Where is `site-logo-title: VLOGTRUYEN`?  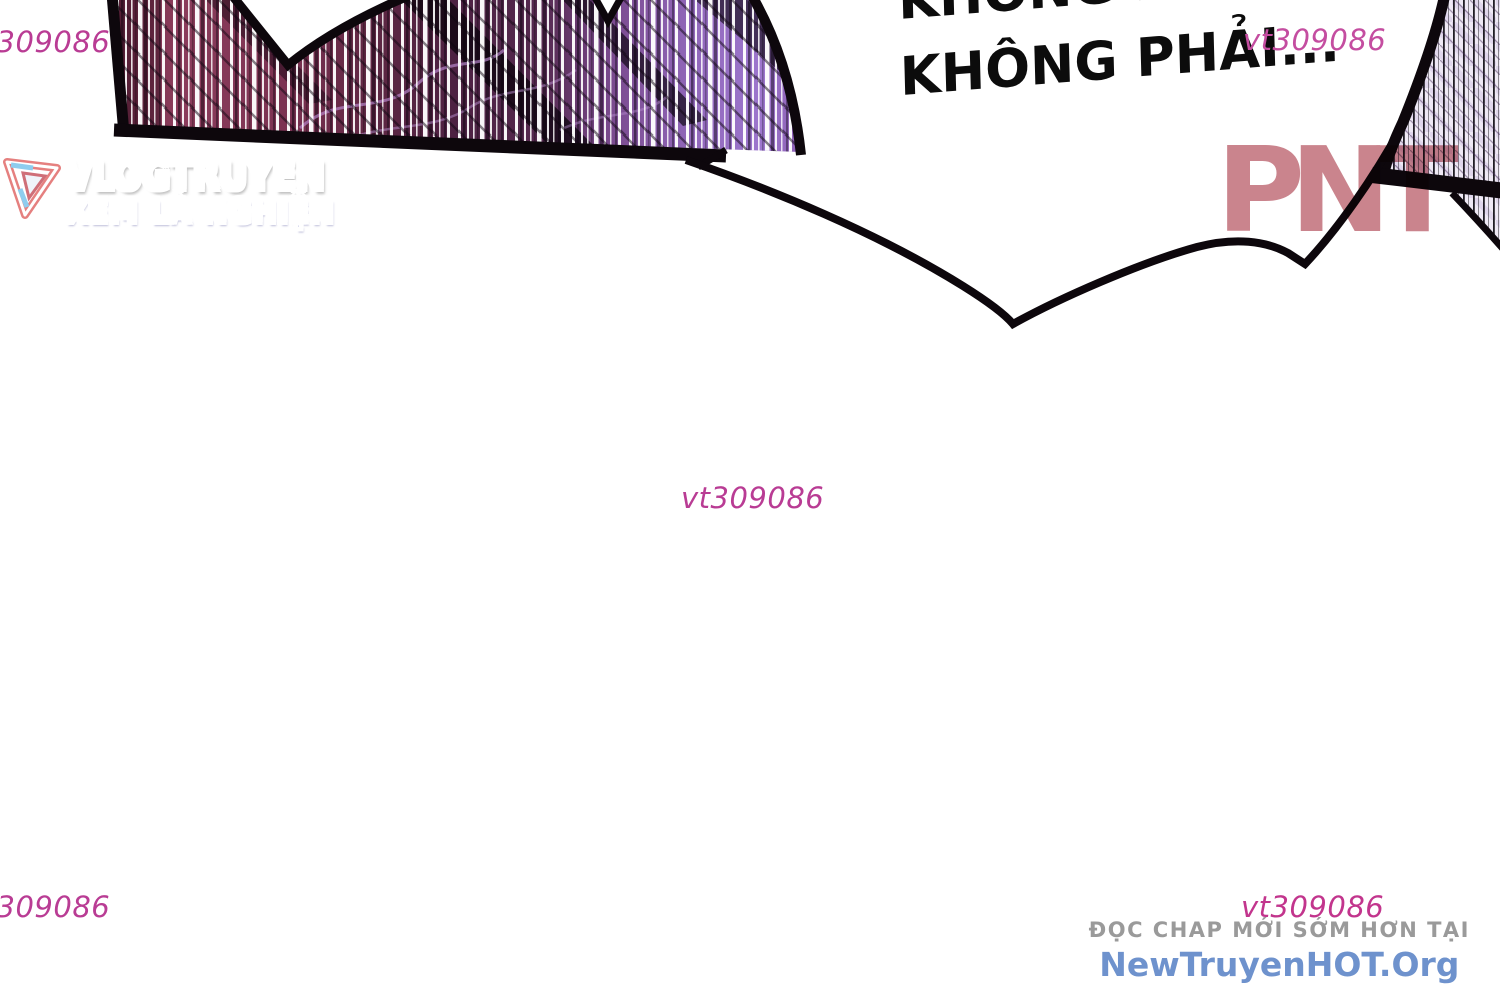 site-logo-title: VLOGTRUYEN is located at coordinates (195, 174).